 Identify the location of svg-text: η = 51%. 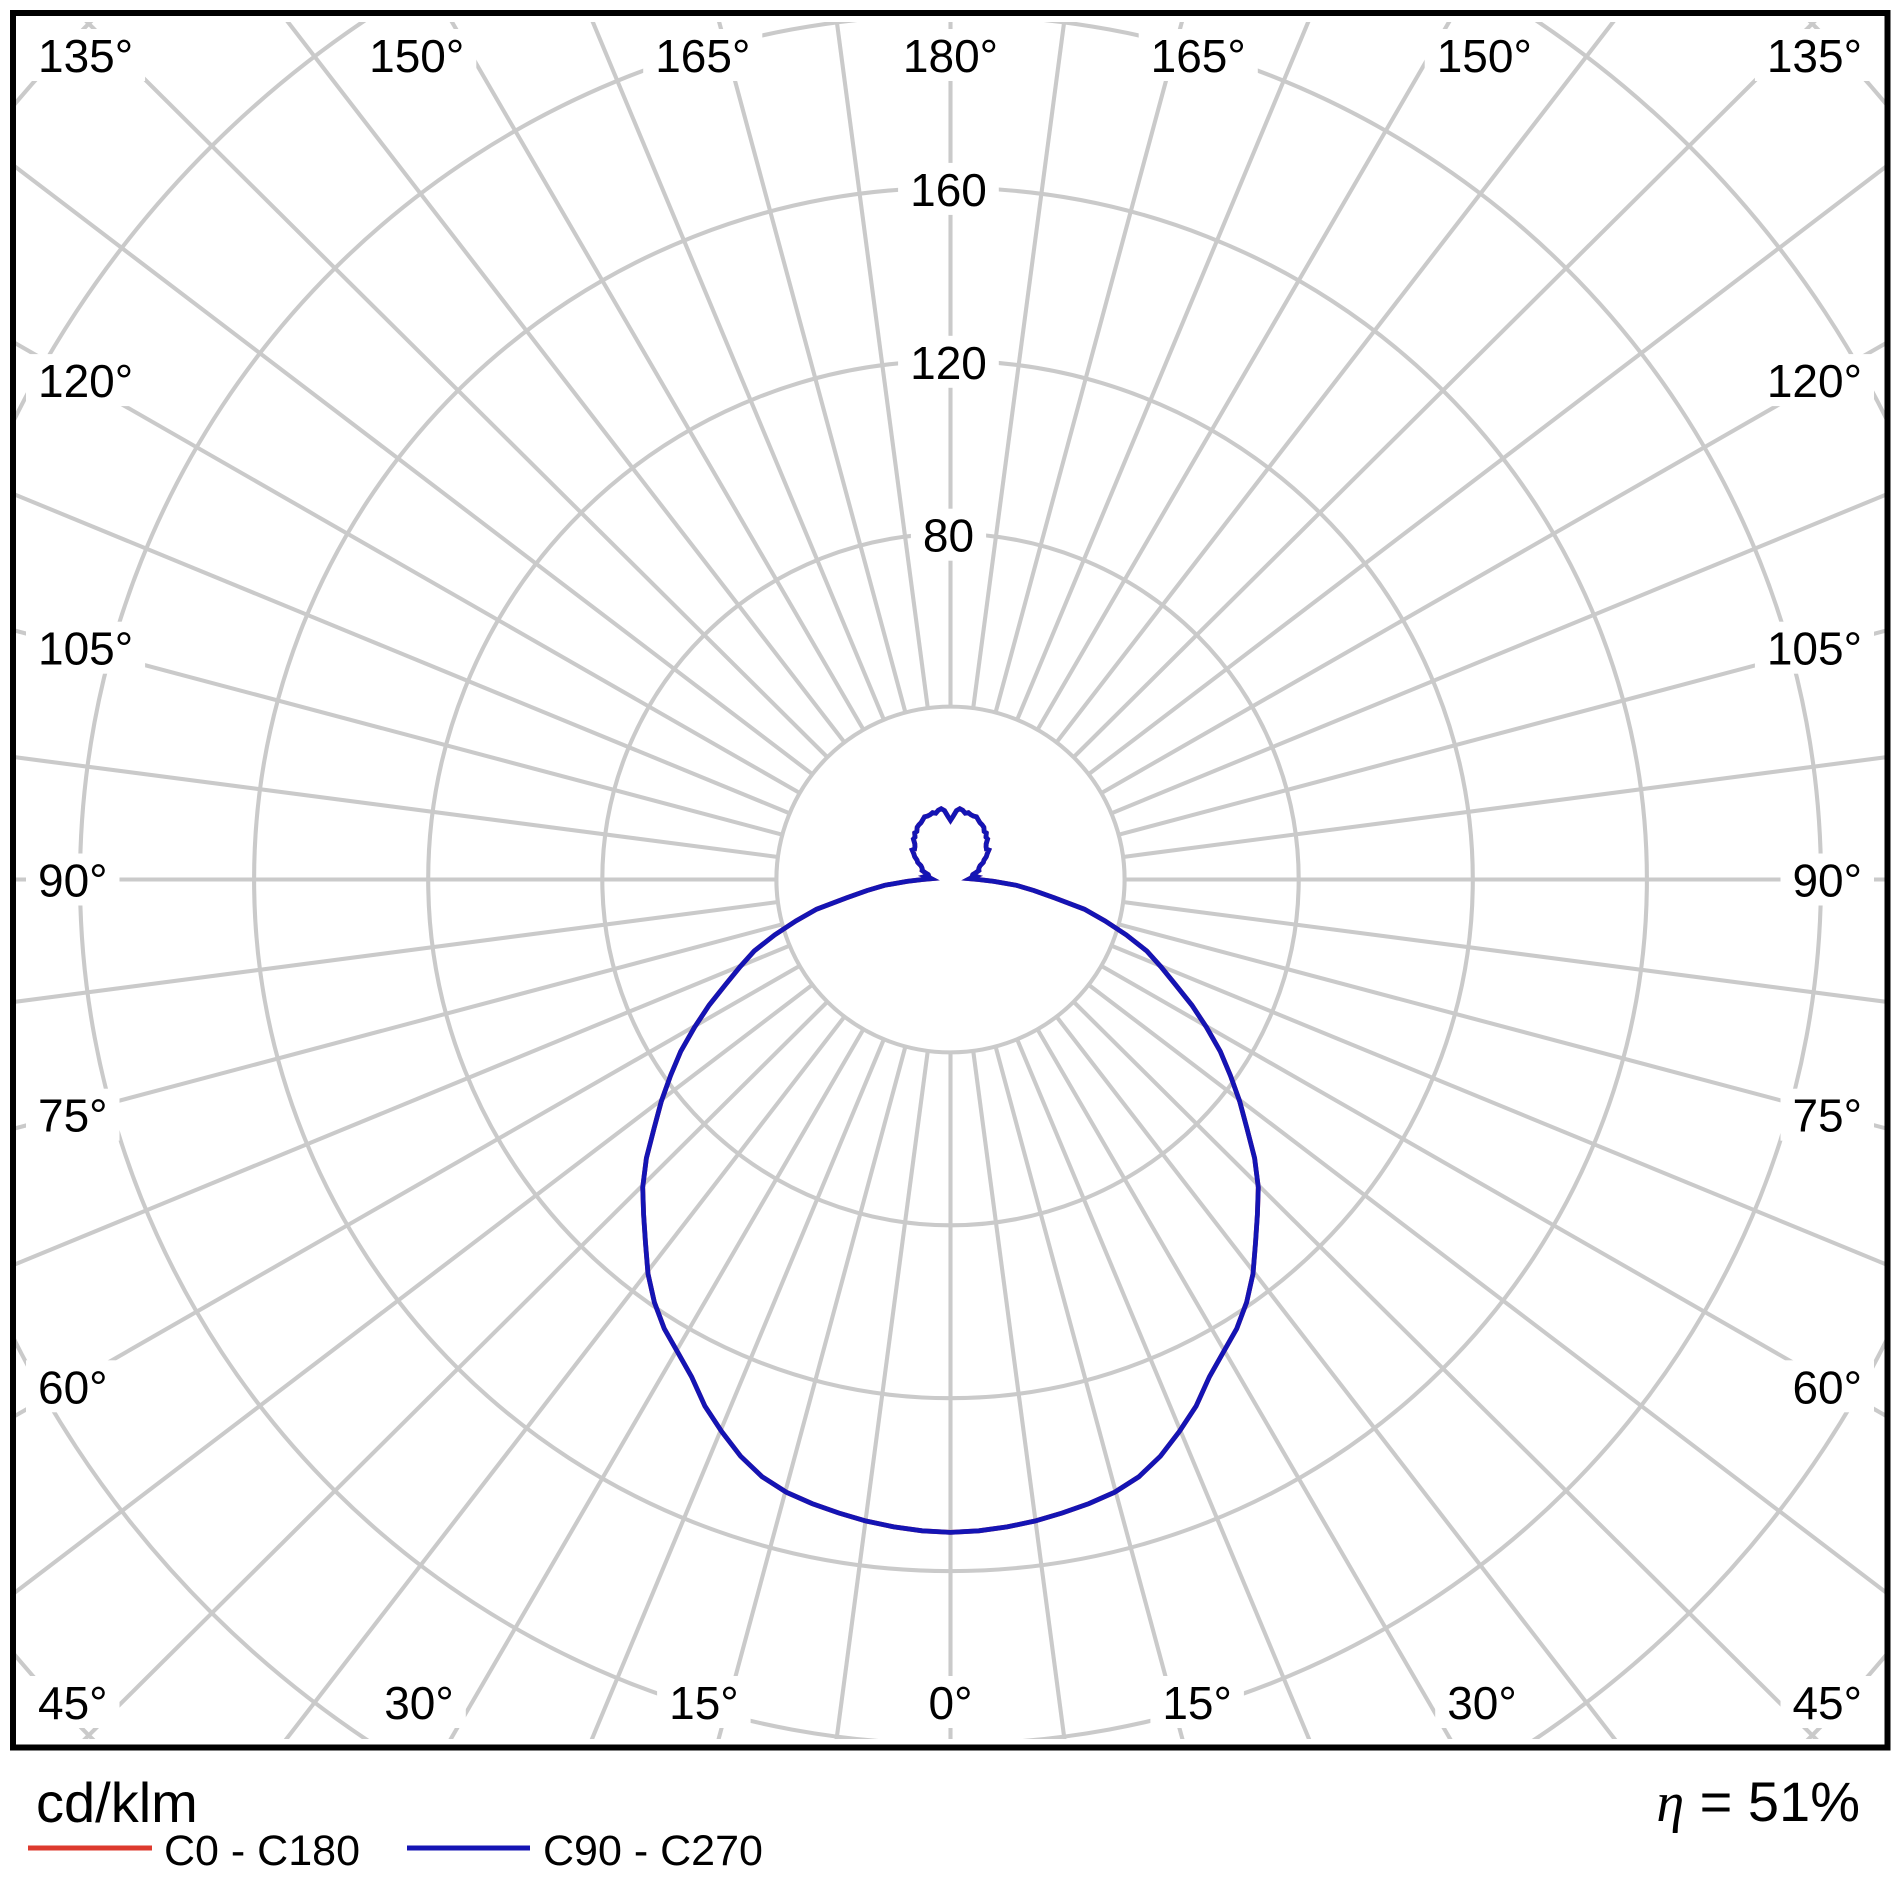
(1758, 1802).